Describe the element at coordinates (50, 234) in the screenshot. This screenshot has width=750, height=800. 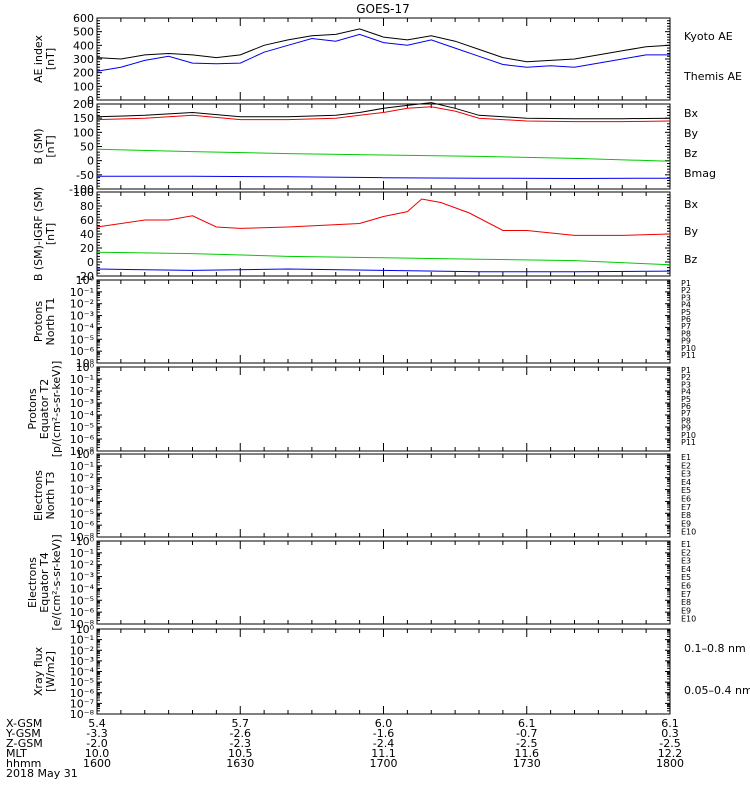
I see `y-axis-label: [nT]` at that location.